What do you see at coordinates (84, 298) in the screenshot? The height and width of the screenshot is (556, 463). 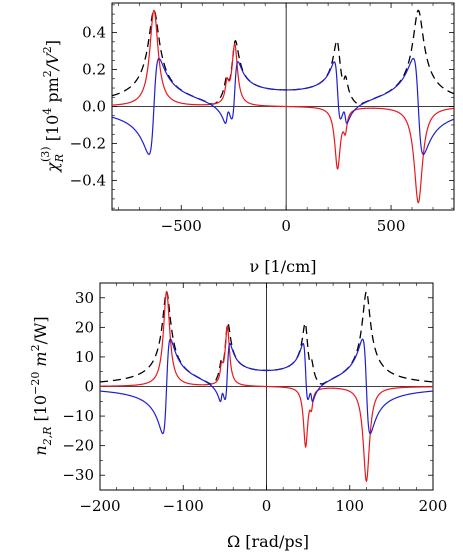 I see `y-tick-label: 30` at bounding box center [84, 298].